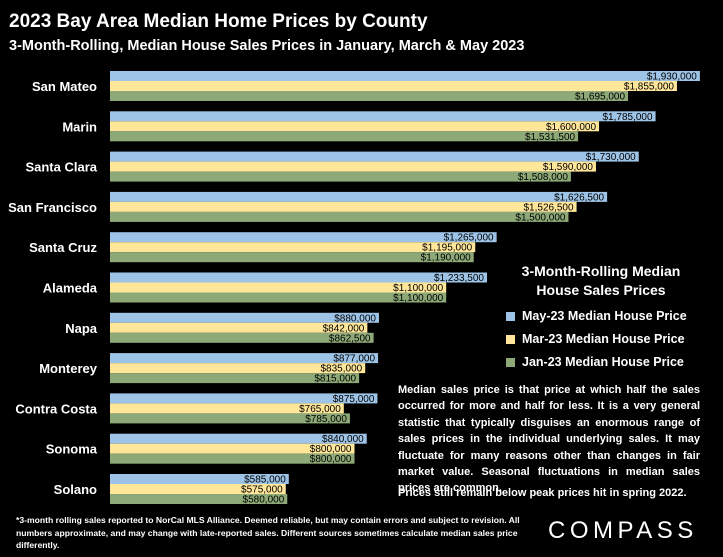  What do you see at coordinates (510, 362) in the screenshot?
I see `legend-swatch-jan` at bounding box center [510, 362].